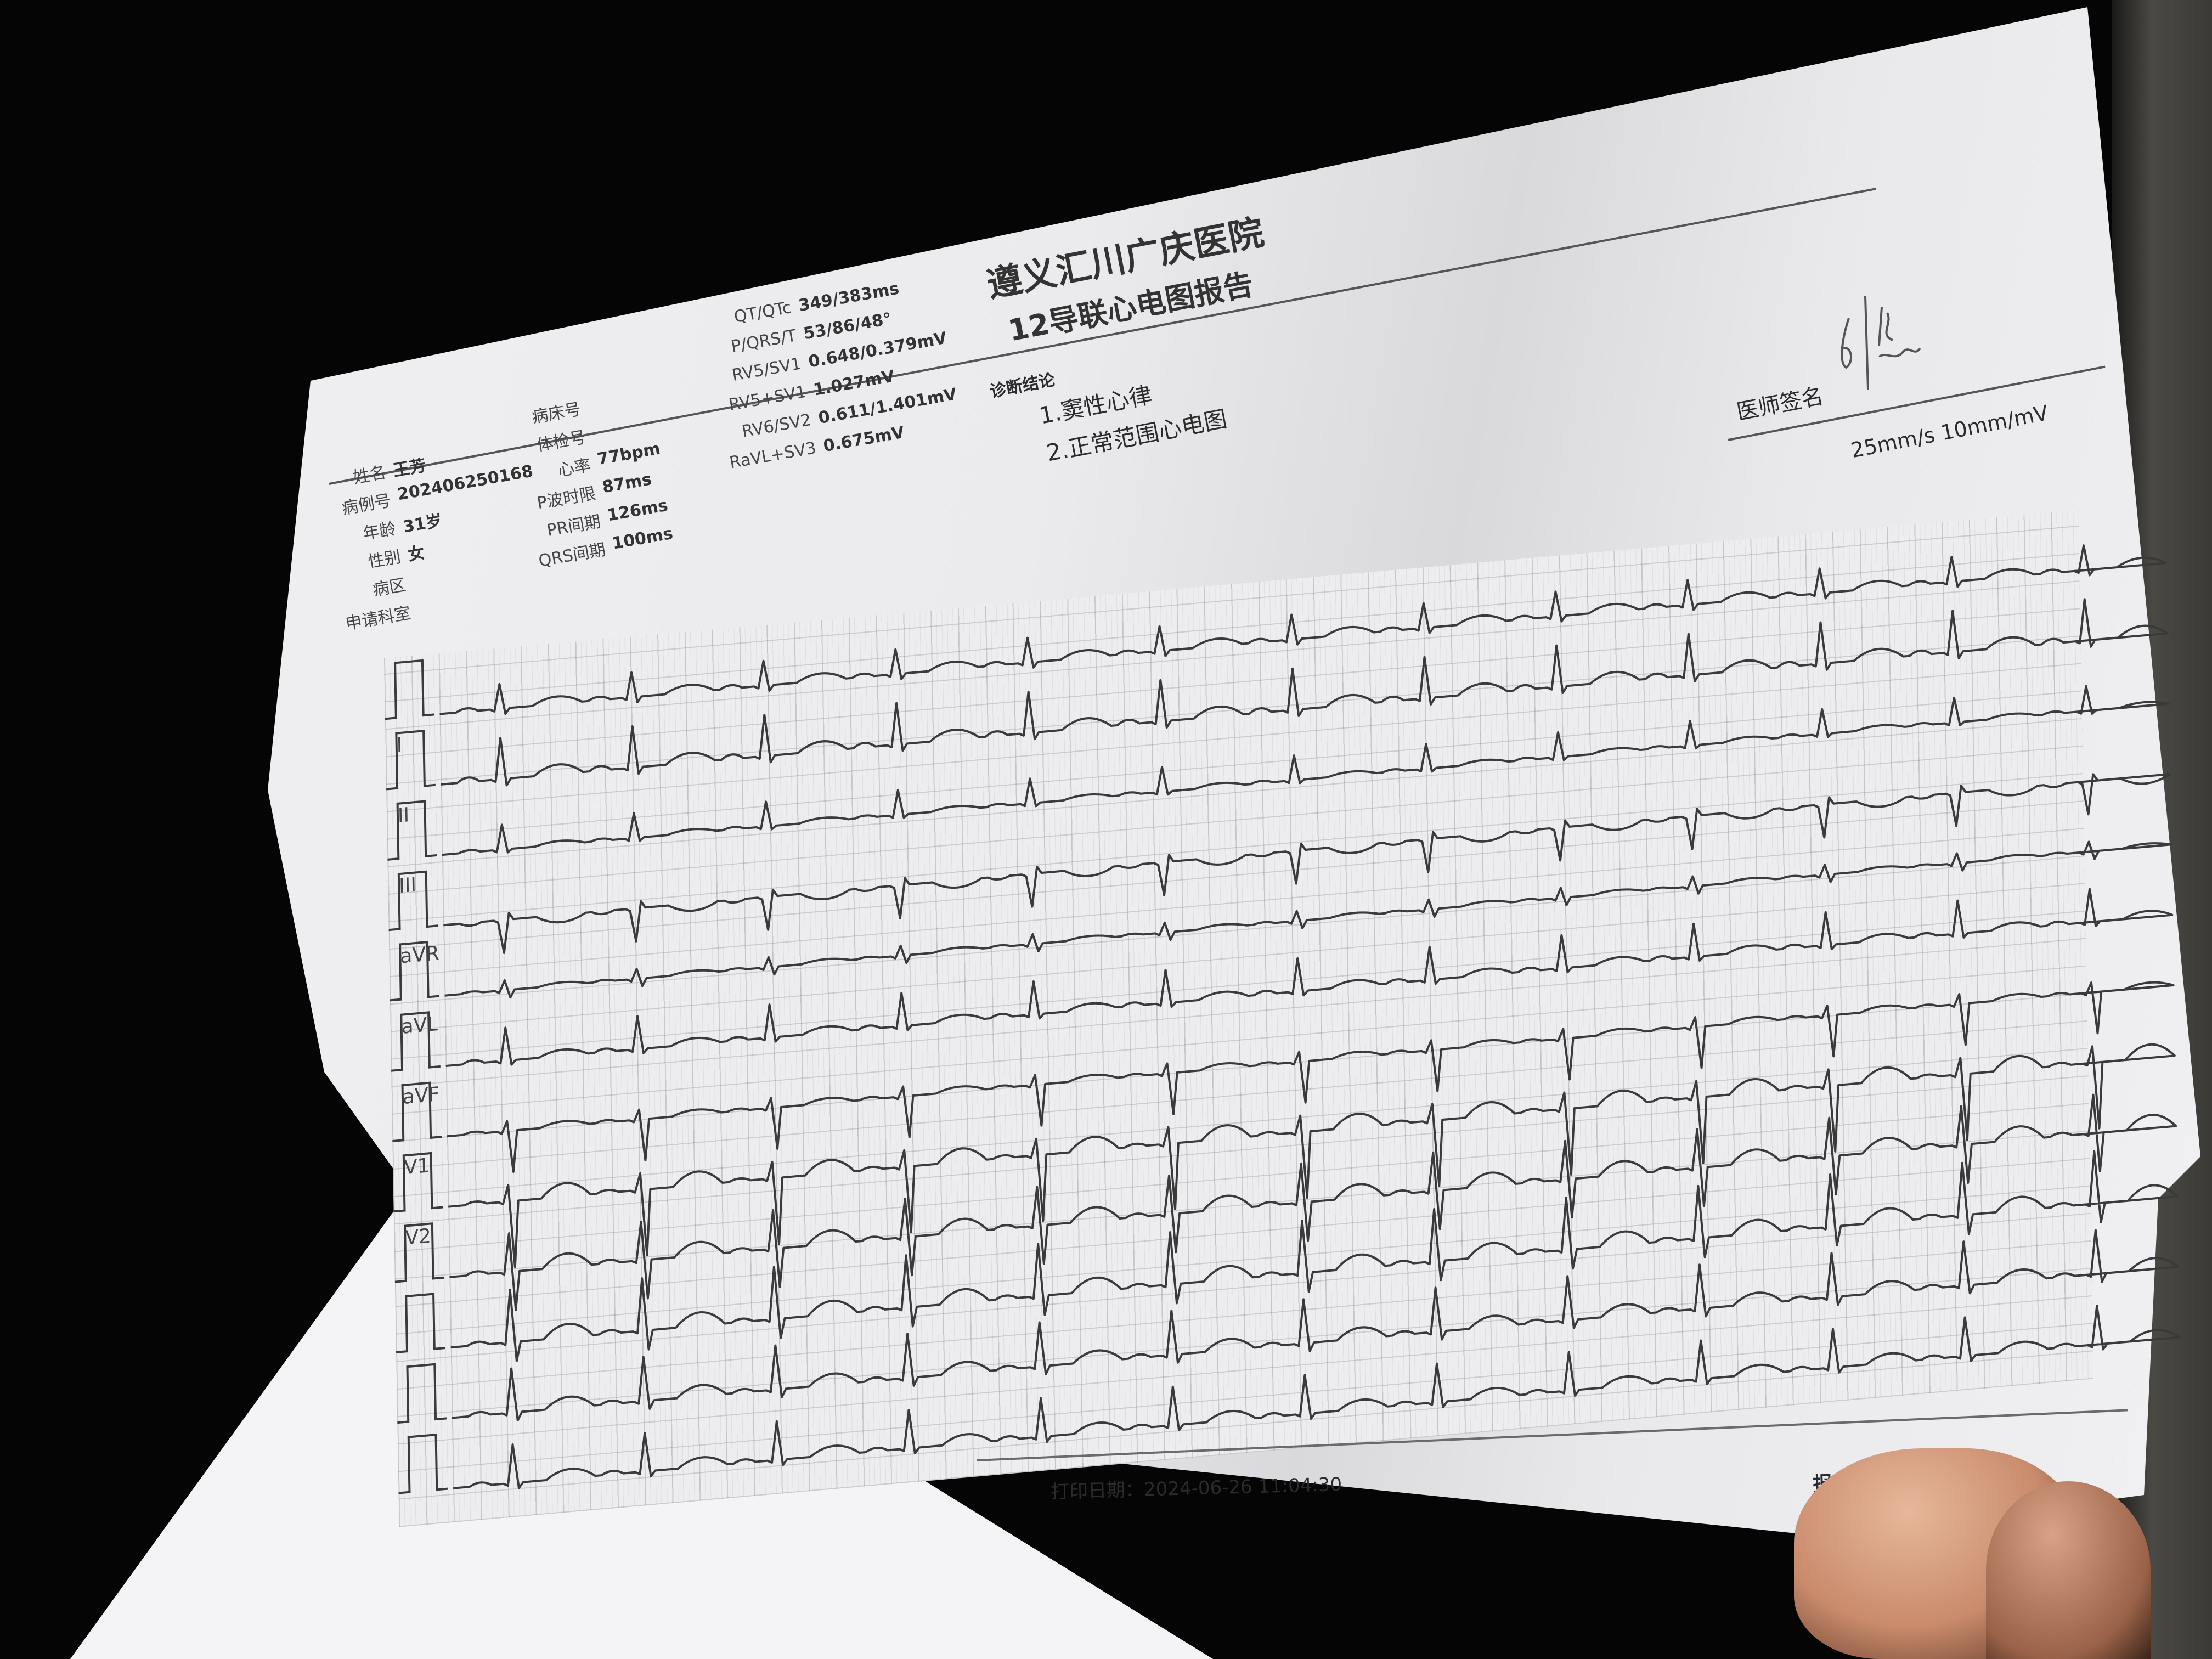 This screenshot has width=2212, height=1659. What do you see at coordinates (399, 745) in the screenshot?
I see `lead-label-I: I` at bounding box center [399, 745].